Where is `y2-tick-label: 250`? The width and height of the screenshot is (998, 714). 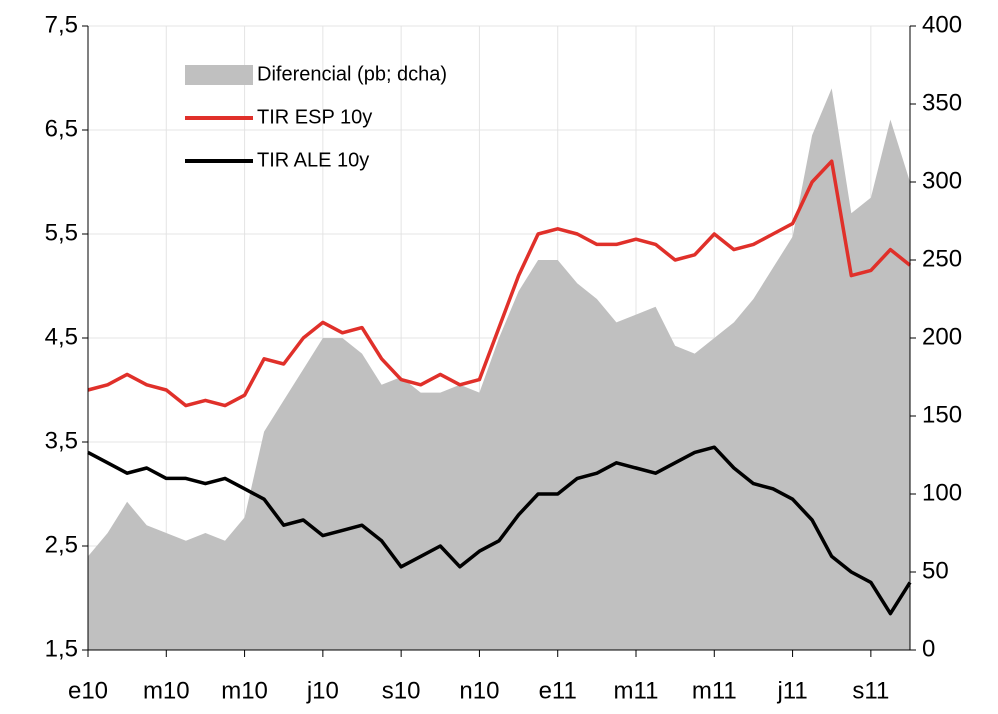 y2-tick-label: 250 is located at coordinates (942, 258).